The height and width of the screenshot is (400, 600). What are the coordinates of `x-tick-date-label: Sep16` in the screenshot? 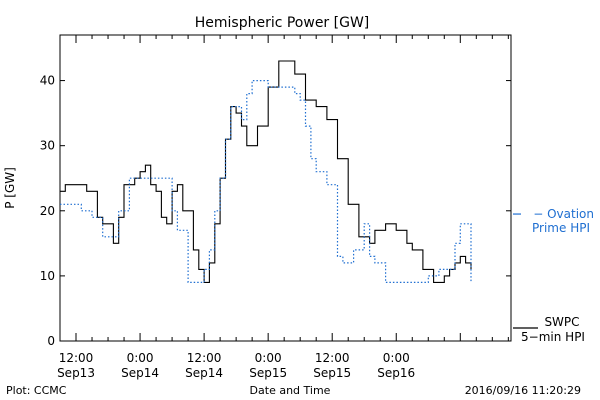 It's located at (396, 373).